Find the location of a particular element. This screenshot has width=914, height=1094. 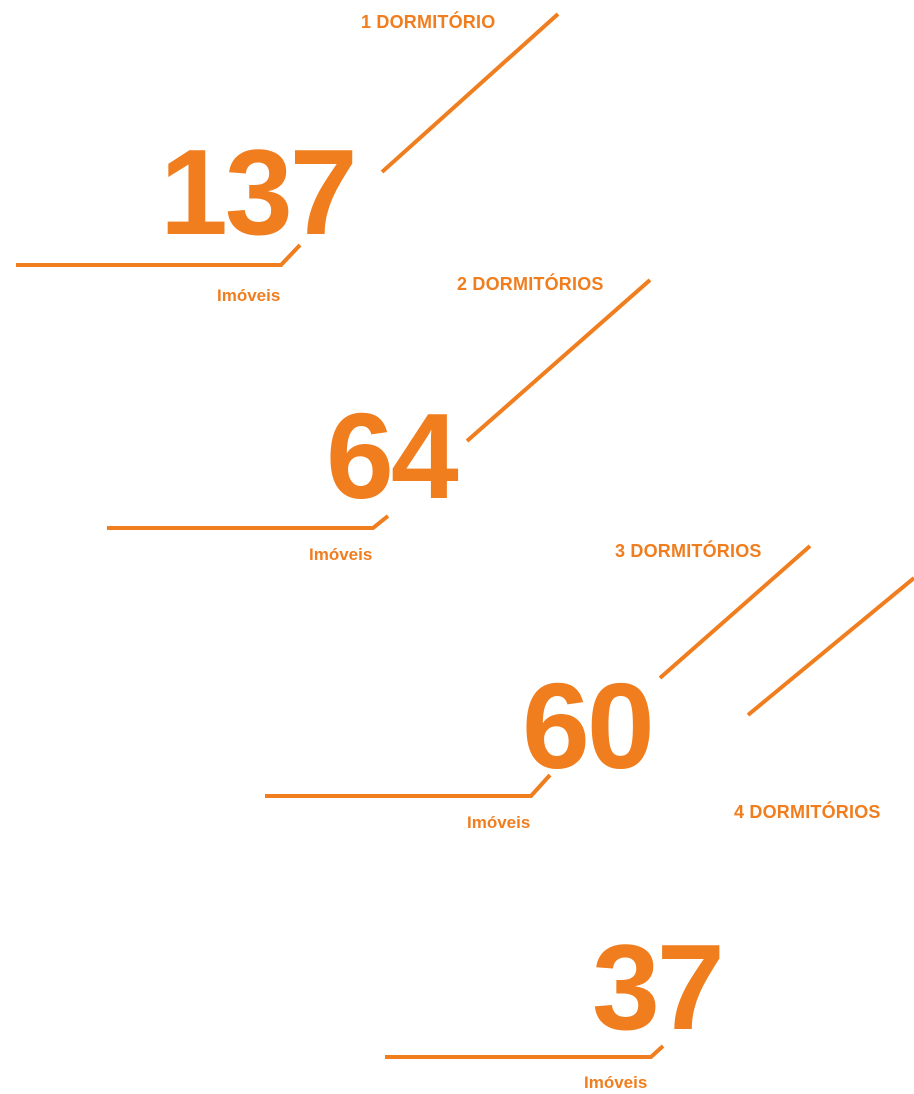

category-label: 4 DORMITÓRIOS is located at coordinates (807, 812).